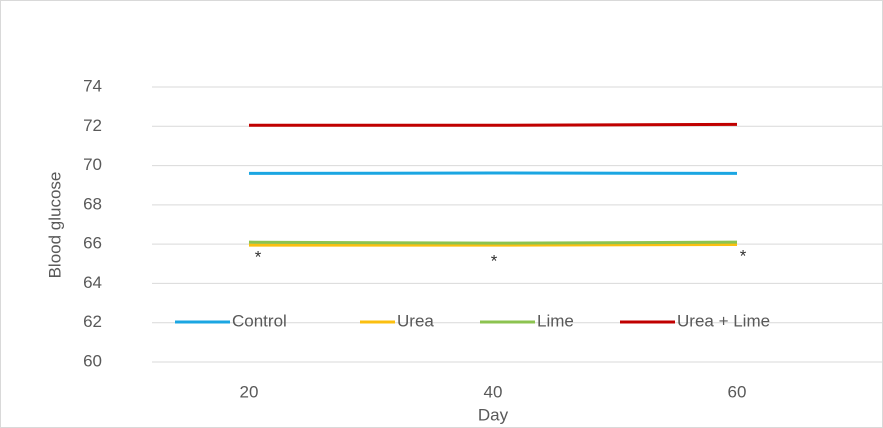  I want to click on x-axis-title: Day, so click(493, 414).